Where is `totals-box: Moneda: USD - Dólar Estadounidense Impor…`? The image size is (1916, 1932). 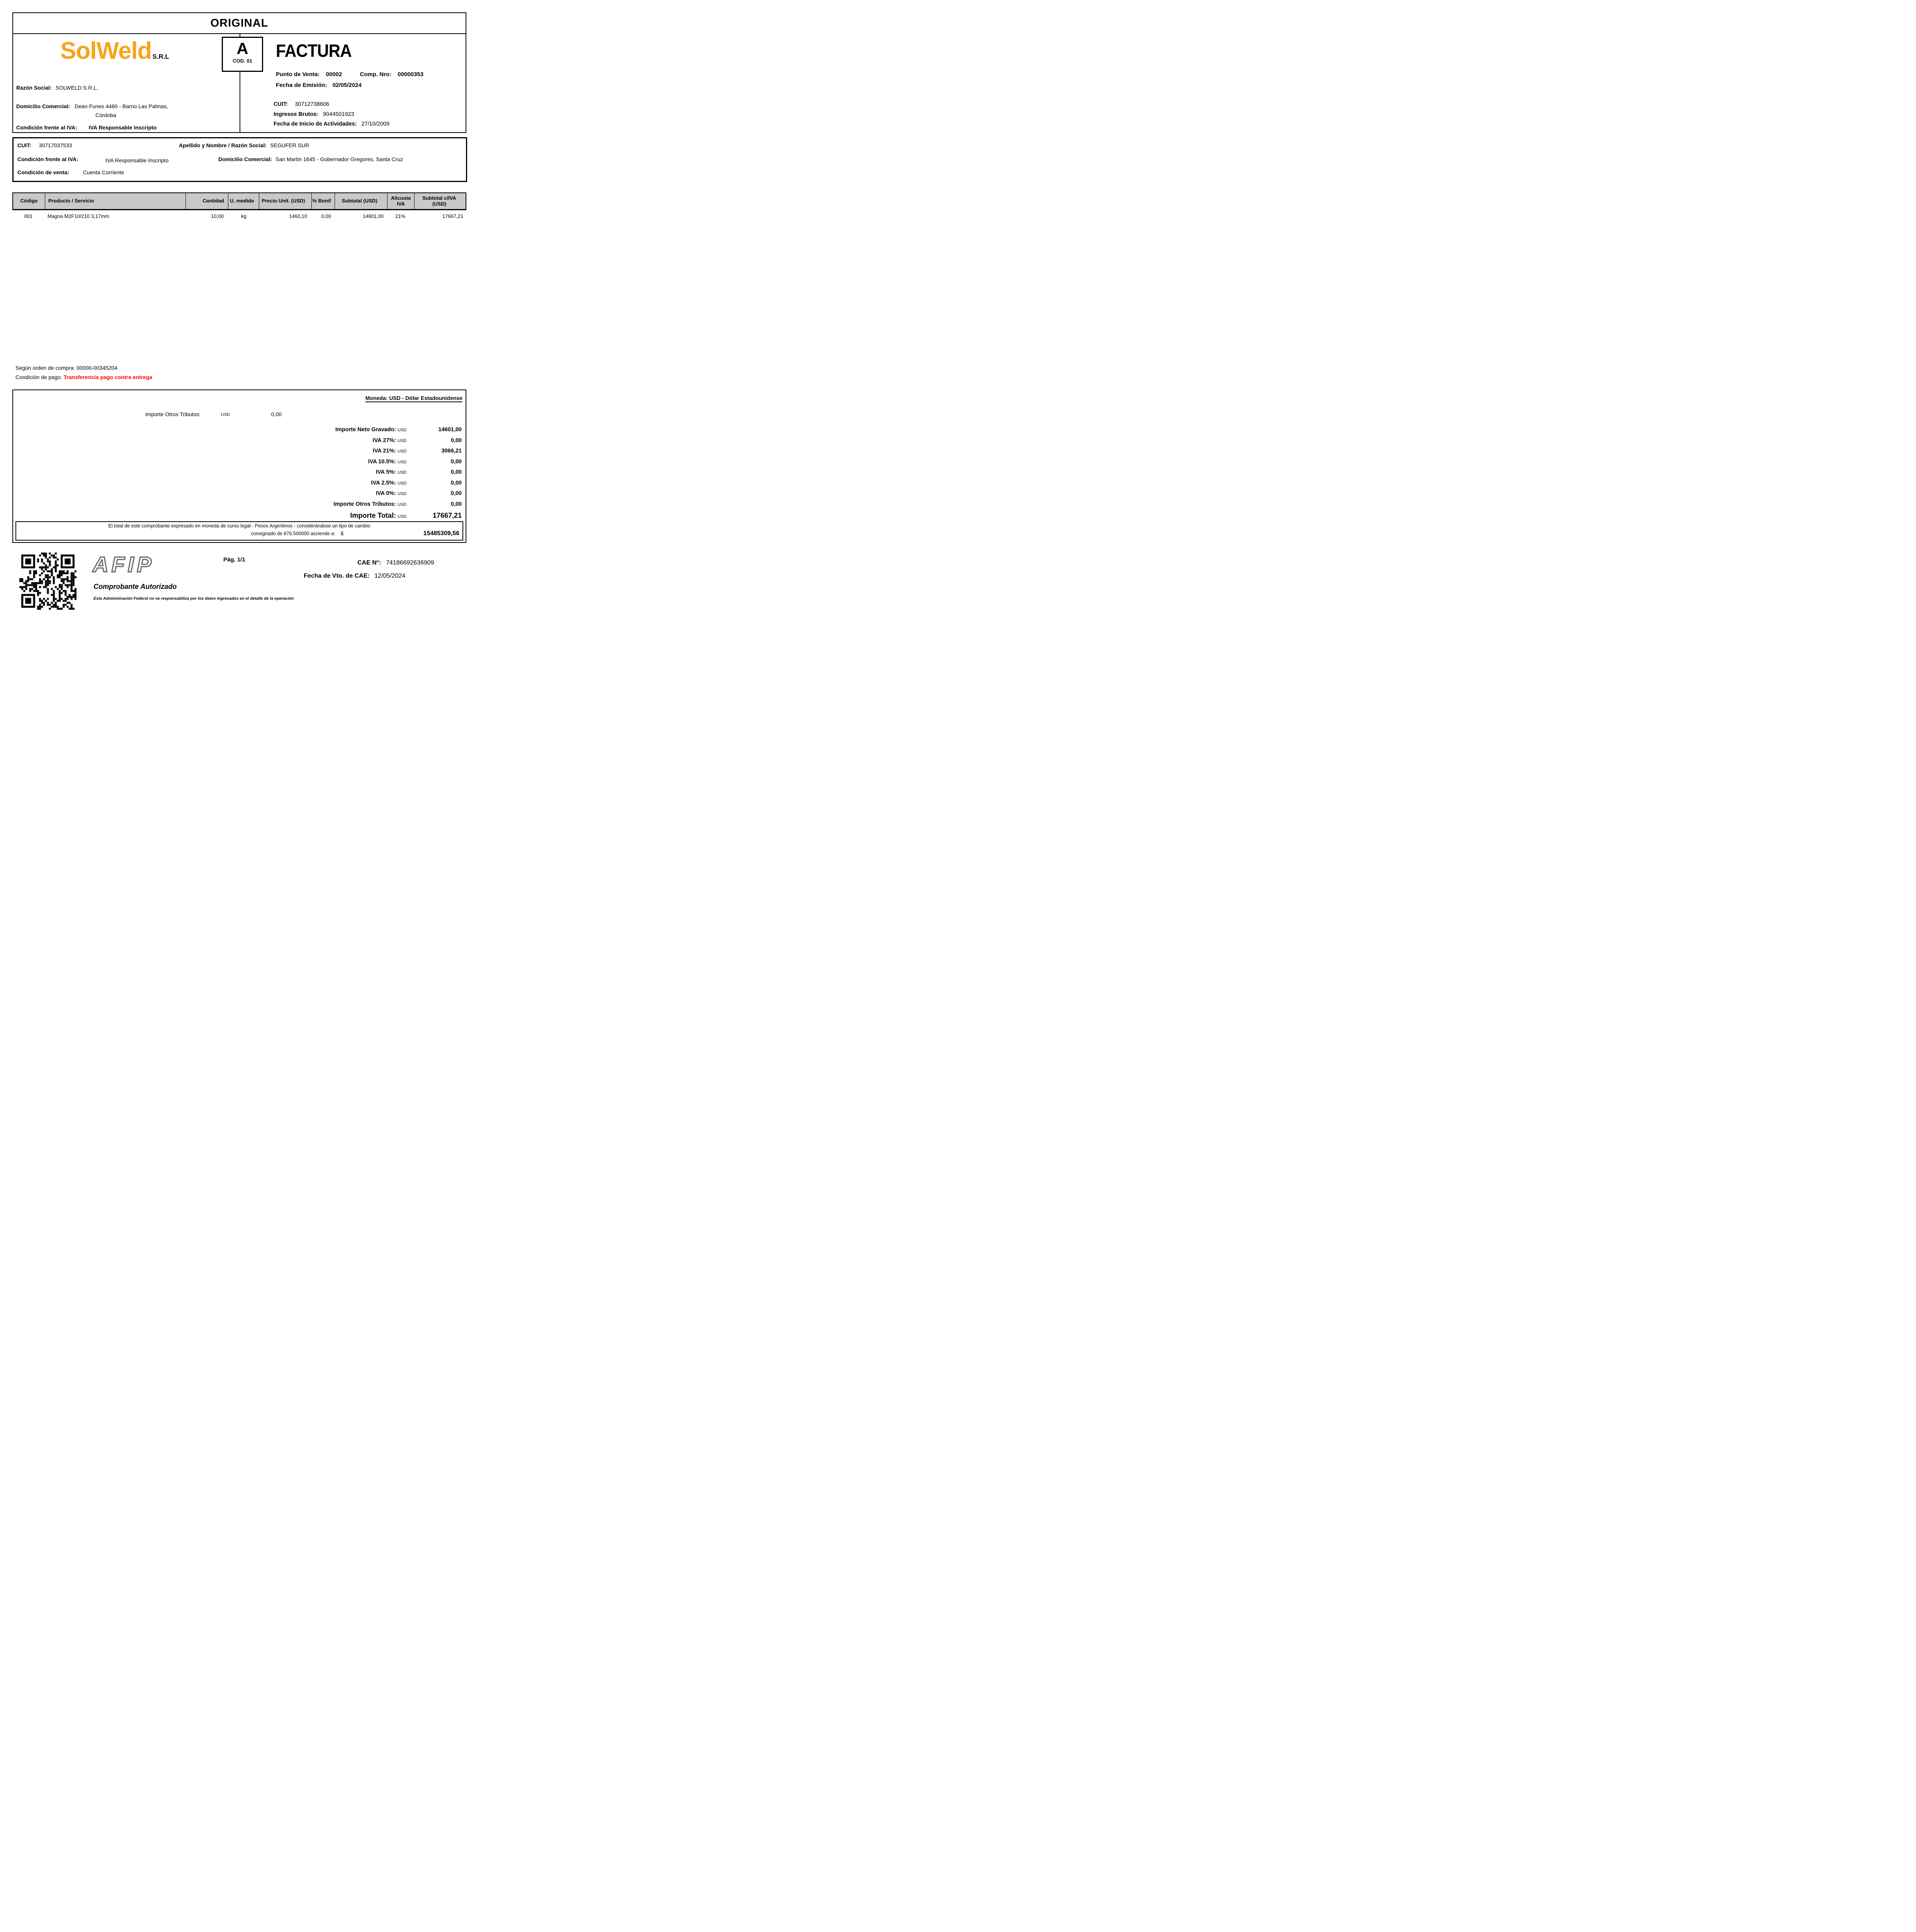
totals-box: Moneda: USD - Dólar Estadounidense Impor… is located at coordinates (239, 466).